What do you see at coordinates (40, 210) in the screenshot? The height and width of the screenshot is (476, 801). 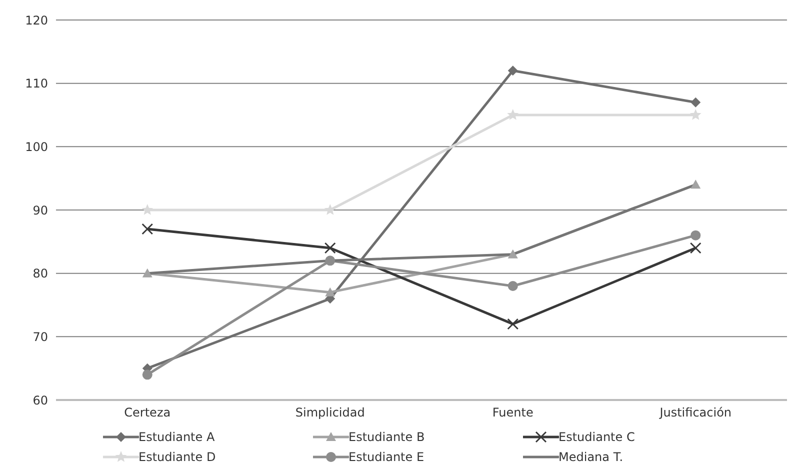 I see `y-tick-label: 90` at bounding box center [40, 210].